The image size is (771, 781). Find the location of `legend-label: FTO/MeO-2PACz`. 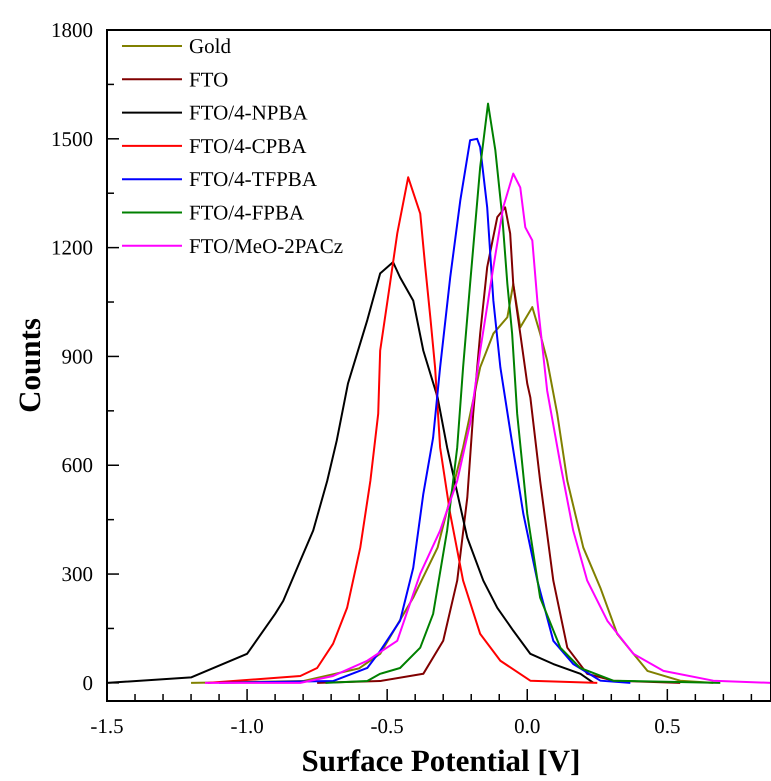

legend-label: FTO/MeO-2PACz is located at coordinates (266, 246).